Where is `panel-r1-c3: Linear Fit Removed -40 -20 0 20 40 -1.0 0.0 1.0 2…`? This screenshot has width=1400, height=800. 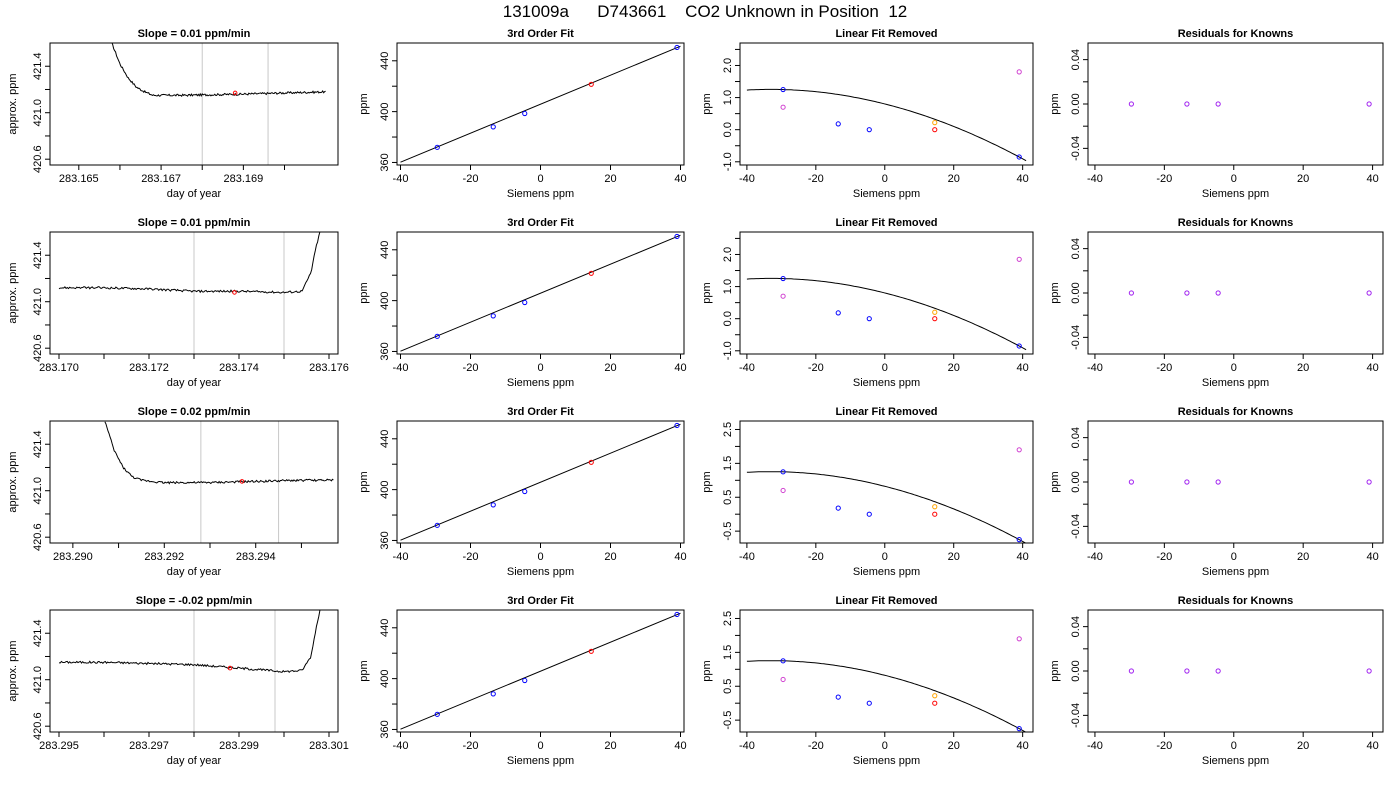 panel-r1-c3: Linear Fit Removed -40 -20 0 20 40 -1.0 0.0 1.0 2… is located at coordinates (867, 114).